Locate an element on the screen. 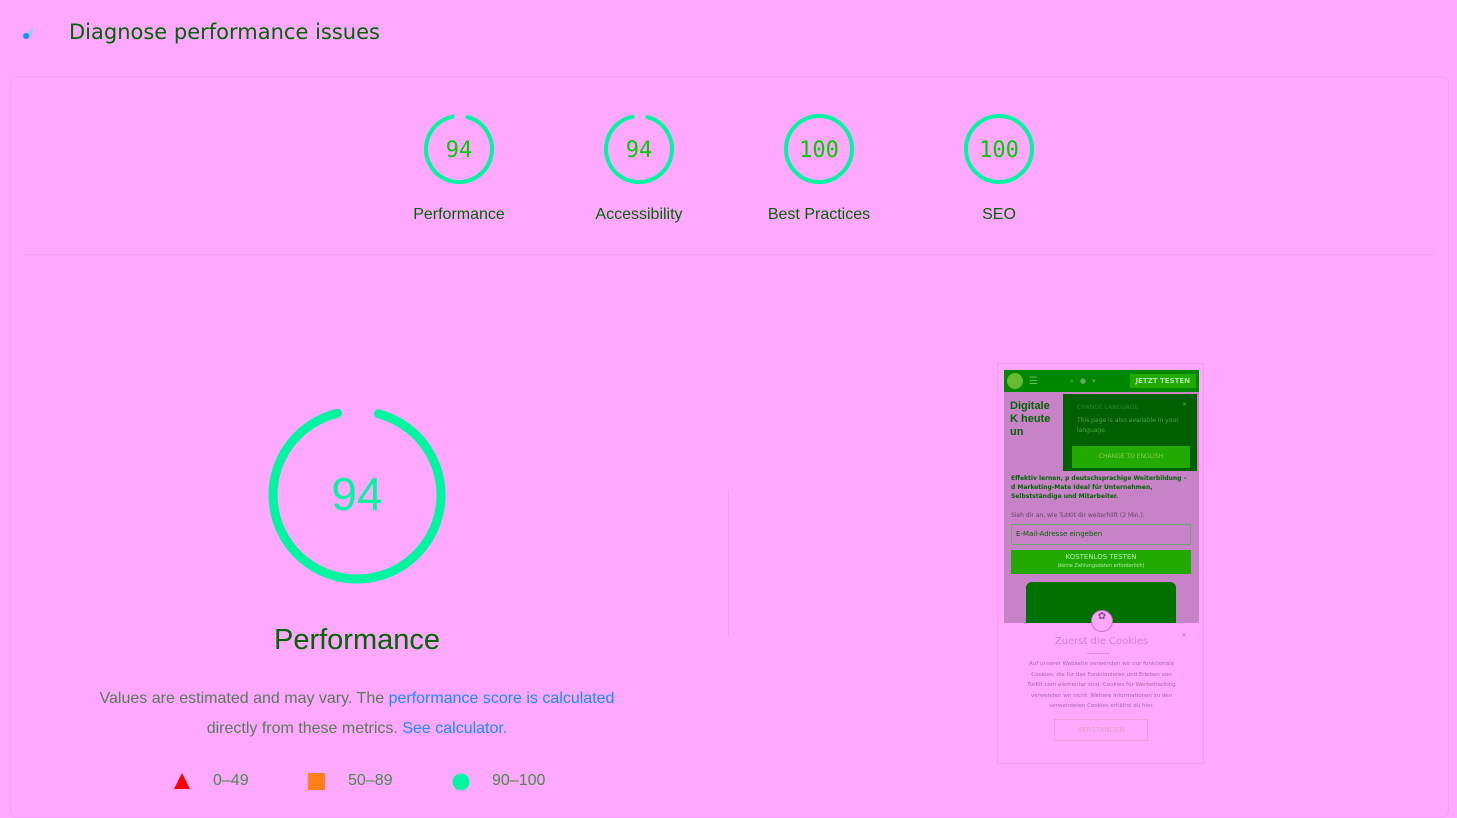 The image size is (1457, 818). performance-gauge: 94 is located at coordinates (357, 495).